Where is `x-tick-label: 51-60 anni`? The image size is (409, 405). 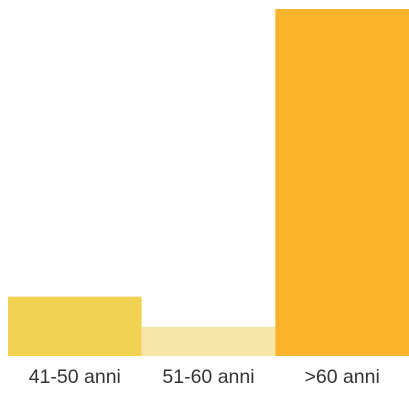
x-tick-label: 51-60 anni is located at coordinates (208, 377).